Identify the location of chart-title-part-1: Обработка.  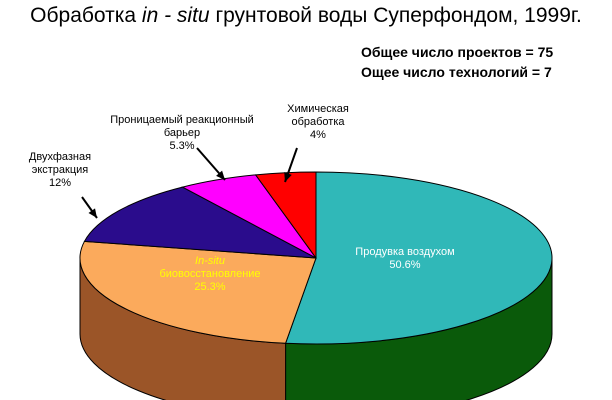
(86, 15).